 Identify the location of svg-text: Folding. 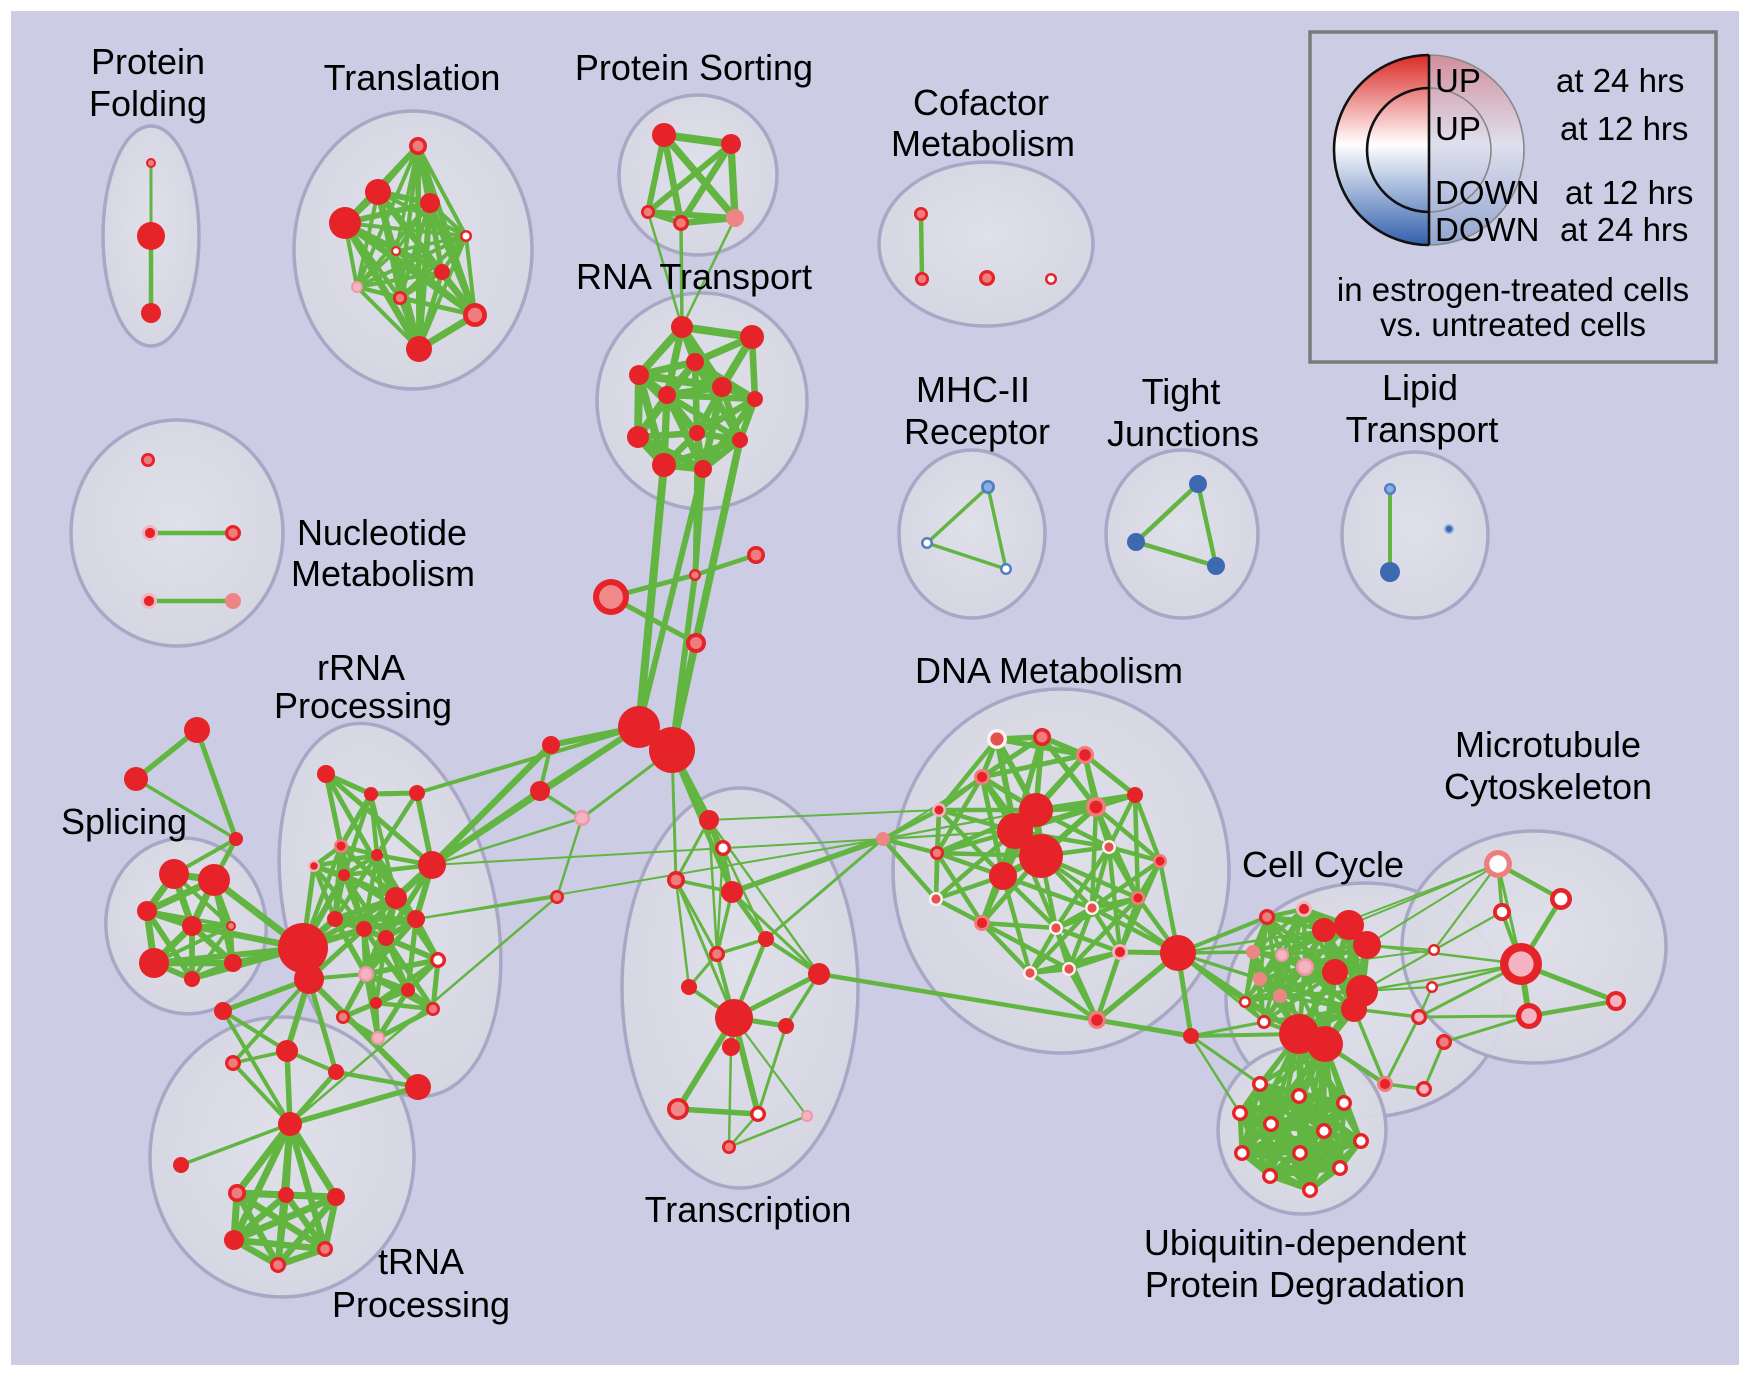
(148, 103).